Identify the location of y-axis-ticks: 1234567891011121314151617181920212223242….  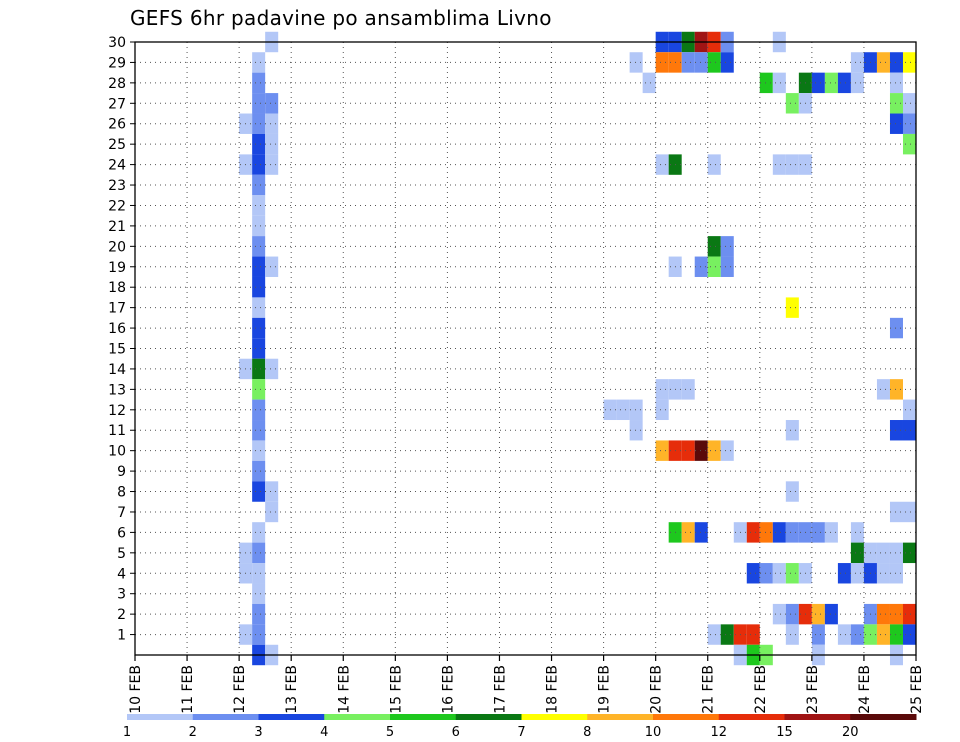
(121, 339).